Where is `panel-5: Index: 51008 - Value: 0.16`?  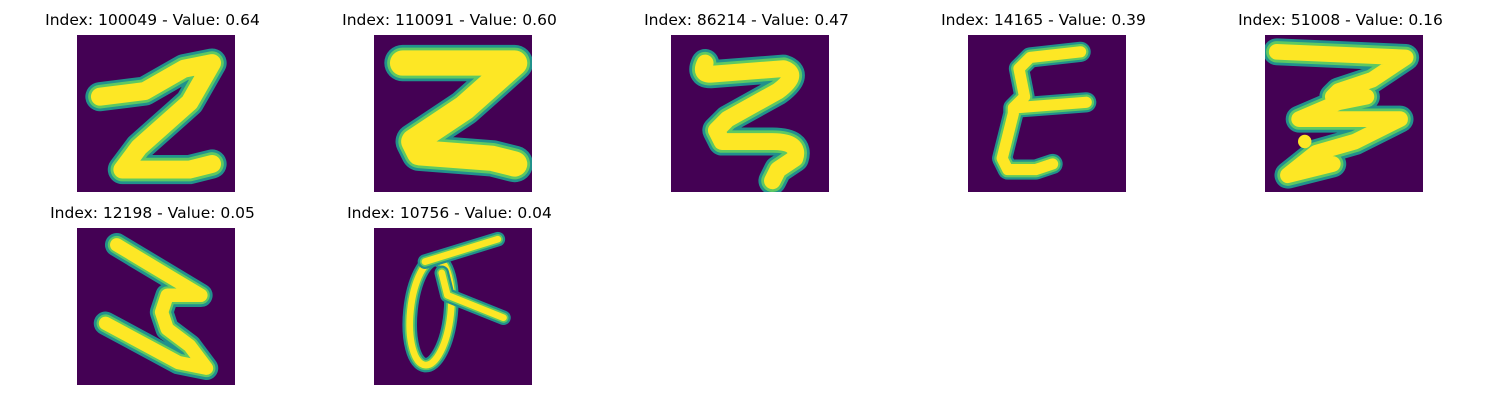
panel-5: Index: 51008 - Value: 0.16 is located at coordinates (1340, 96).